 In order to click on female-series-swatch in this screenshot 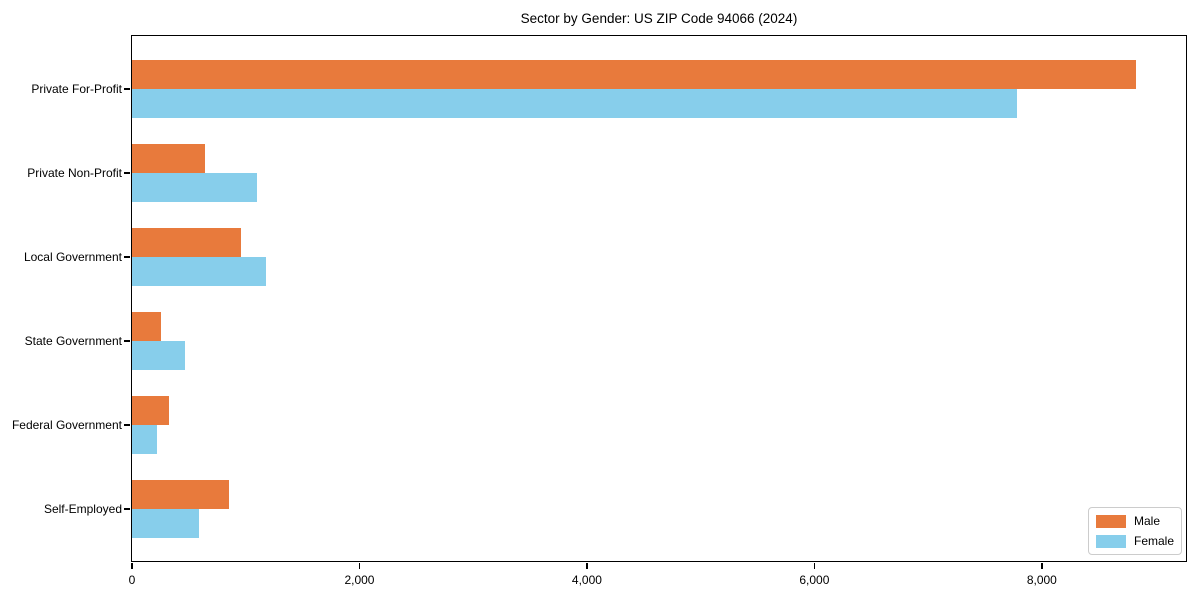, I will do `click(1111, 541)`.